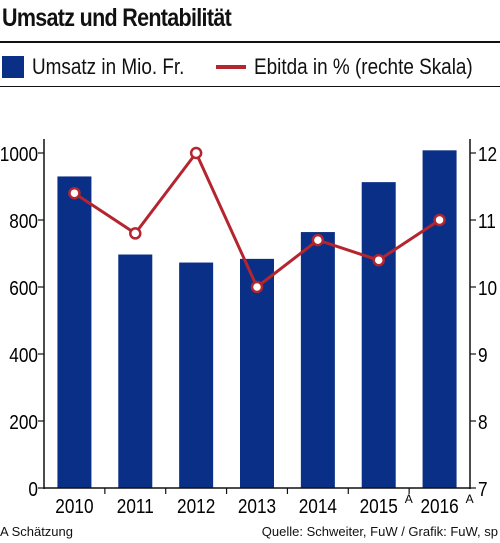 This screenshot has width=500, height=543. What do you see at coordinates (379, 506) in the screenshot?
I see `x-tick-label-2015: 2015` at bounding box center [379, 506].